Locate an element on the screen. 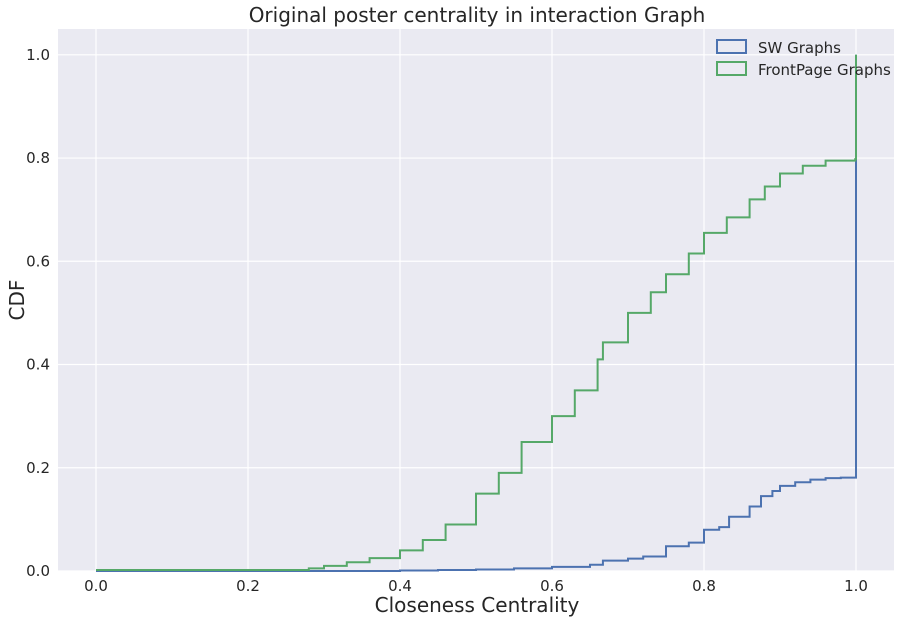 The image size is (902, 622). y-tick-label: 1.0 is located at coordinates (38, 55).